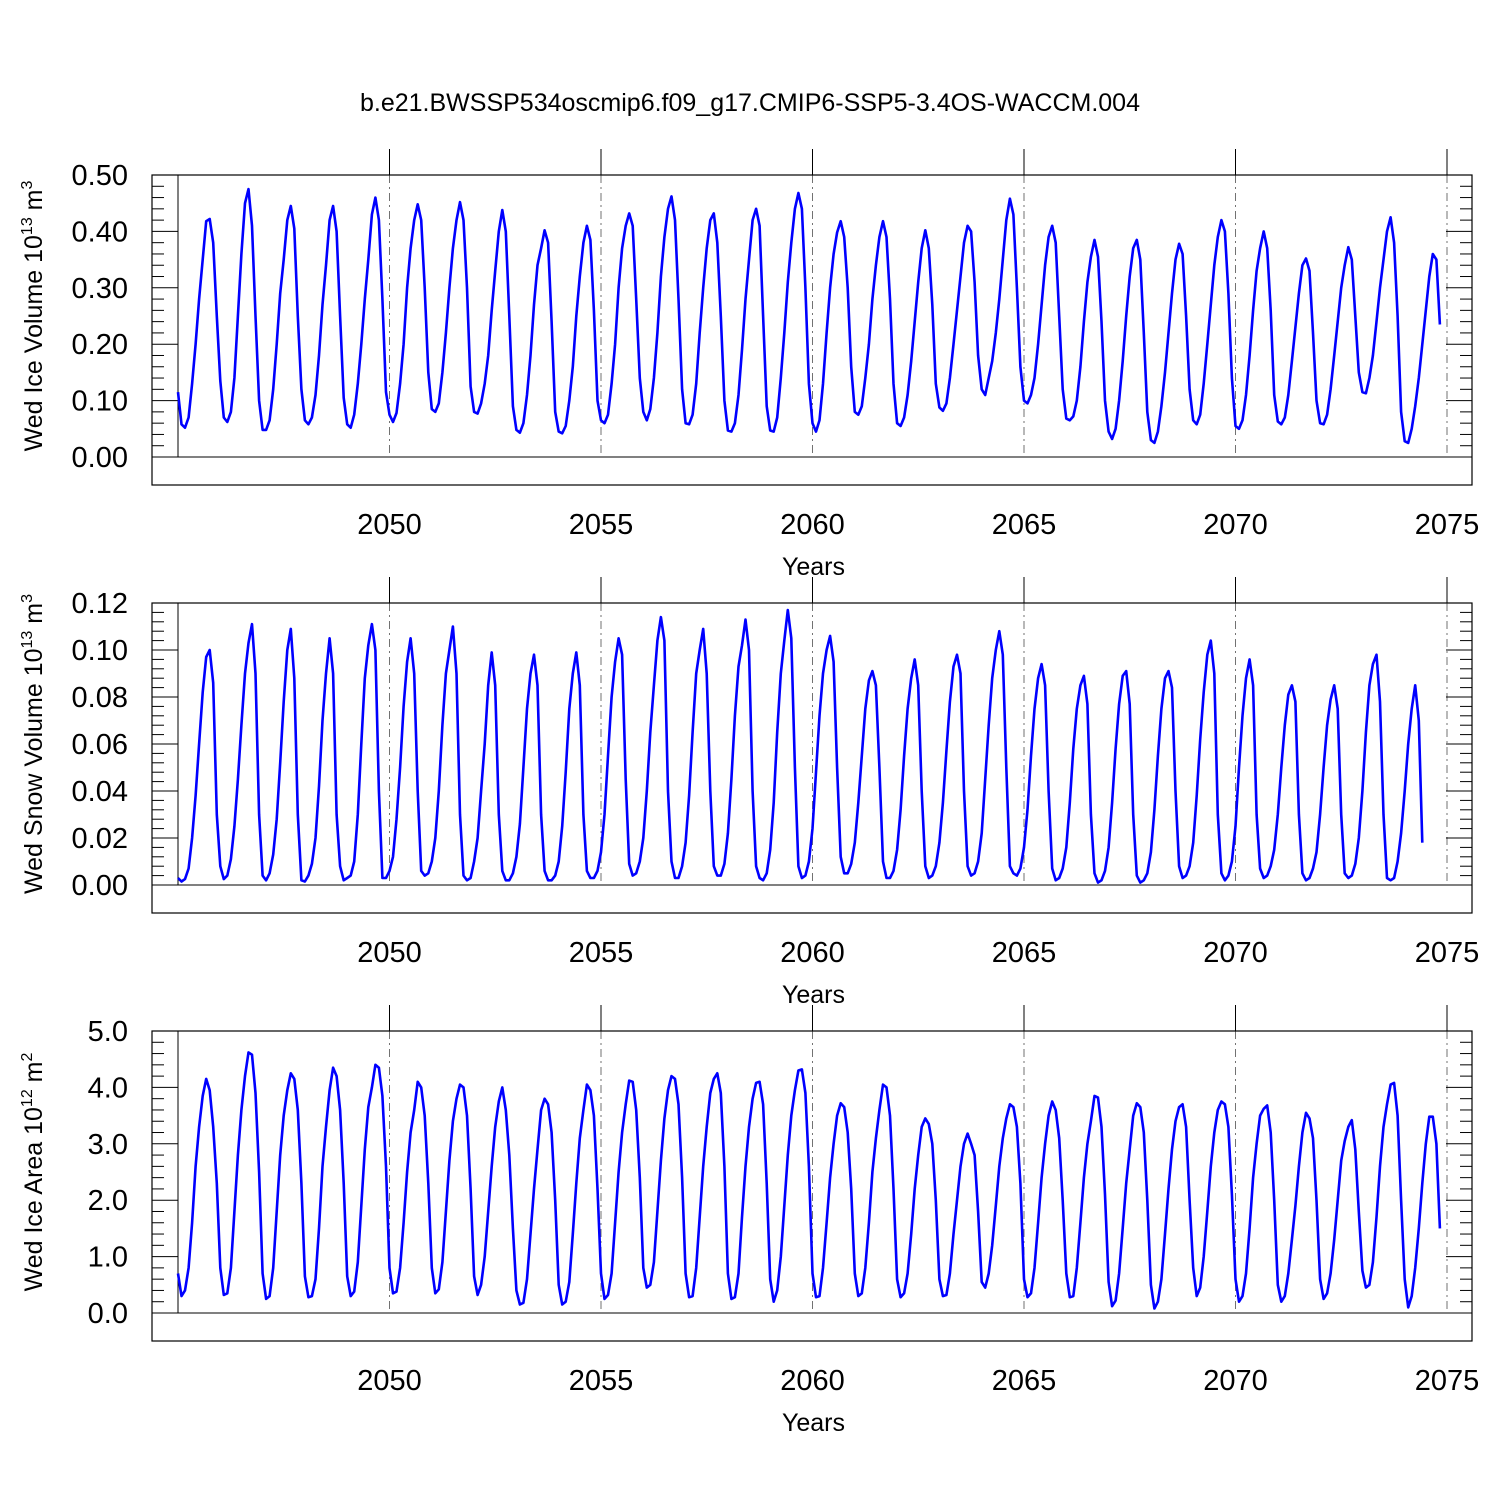 Image resolution: width=1500 pixels, height=1500 pixels. What do you see at coordinates (100, 839) in the screenshot?
I see `y-tick-label: 0.02` at bounding box center [100, 839].